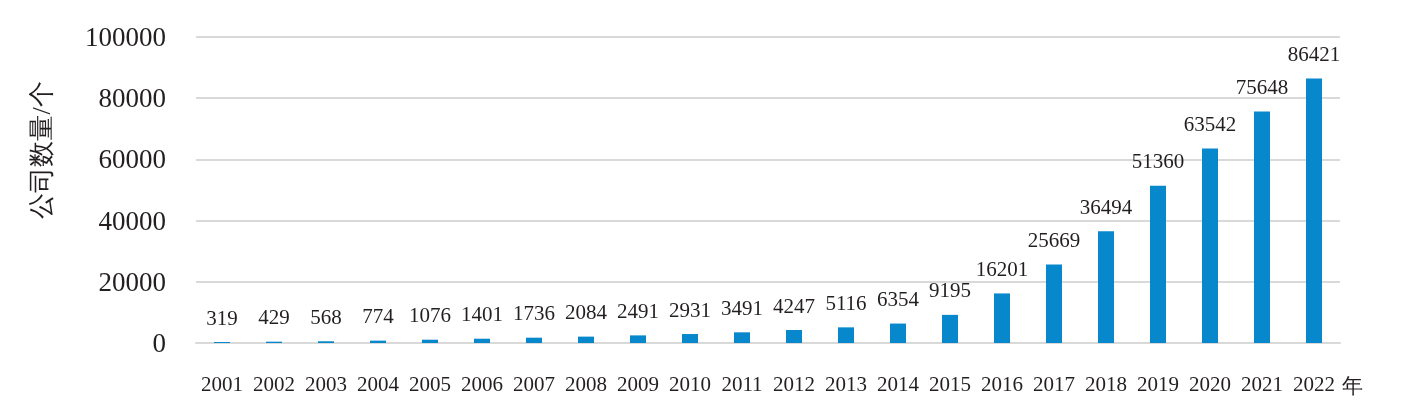  What do you see at coordinates (846, 383) in the screenshot?
I see `x-tick-label: 2013` at bounding box center [846, 383].